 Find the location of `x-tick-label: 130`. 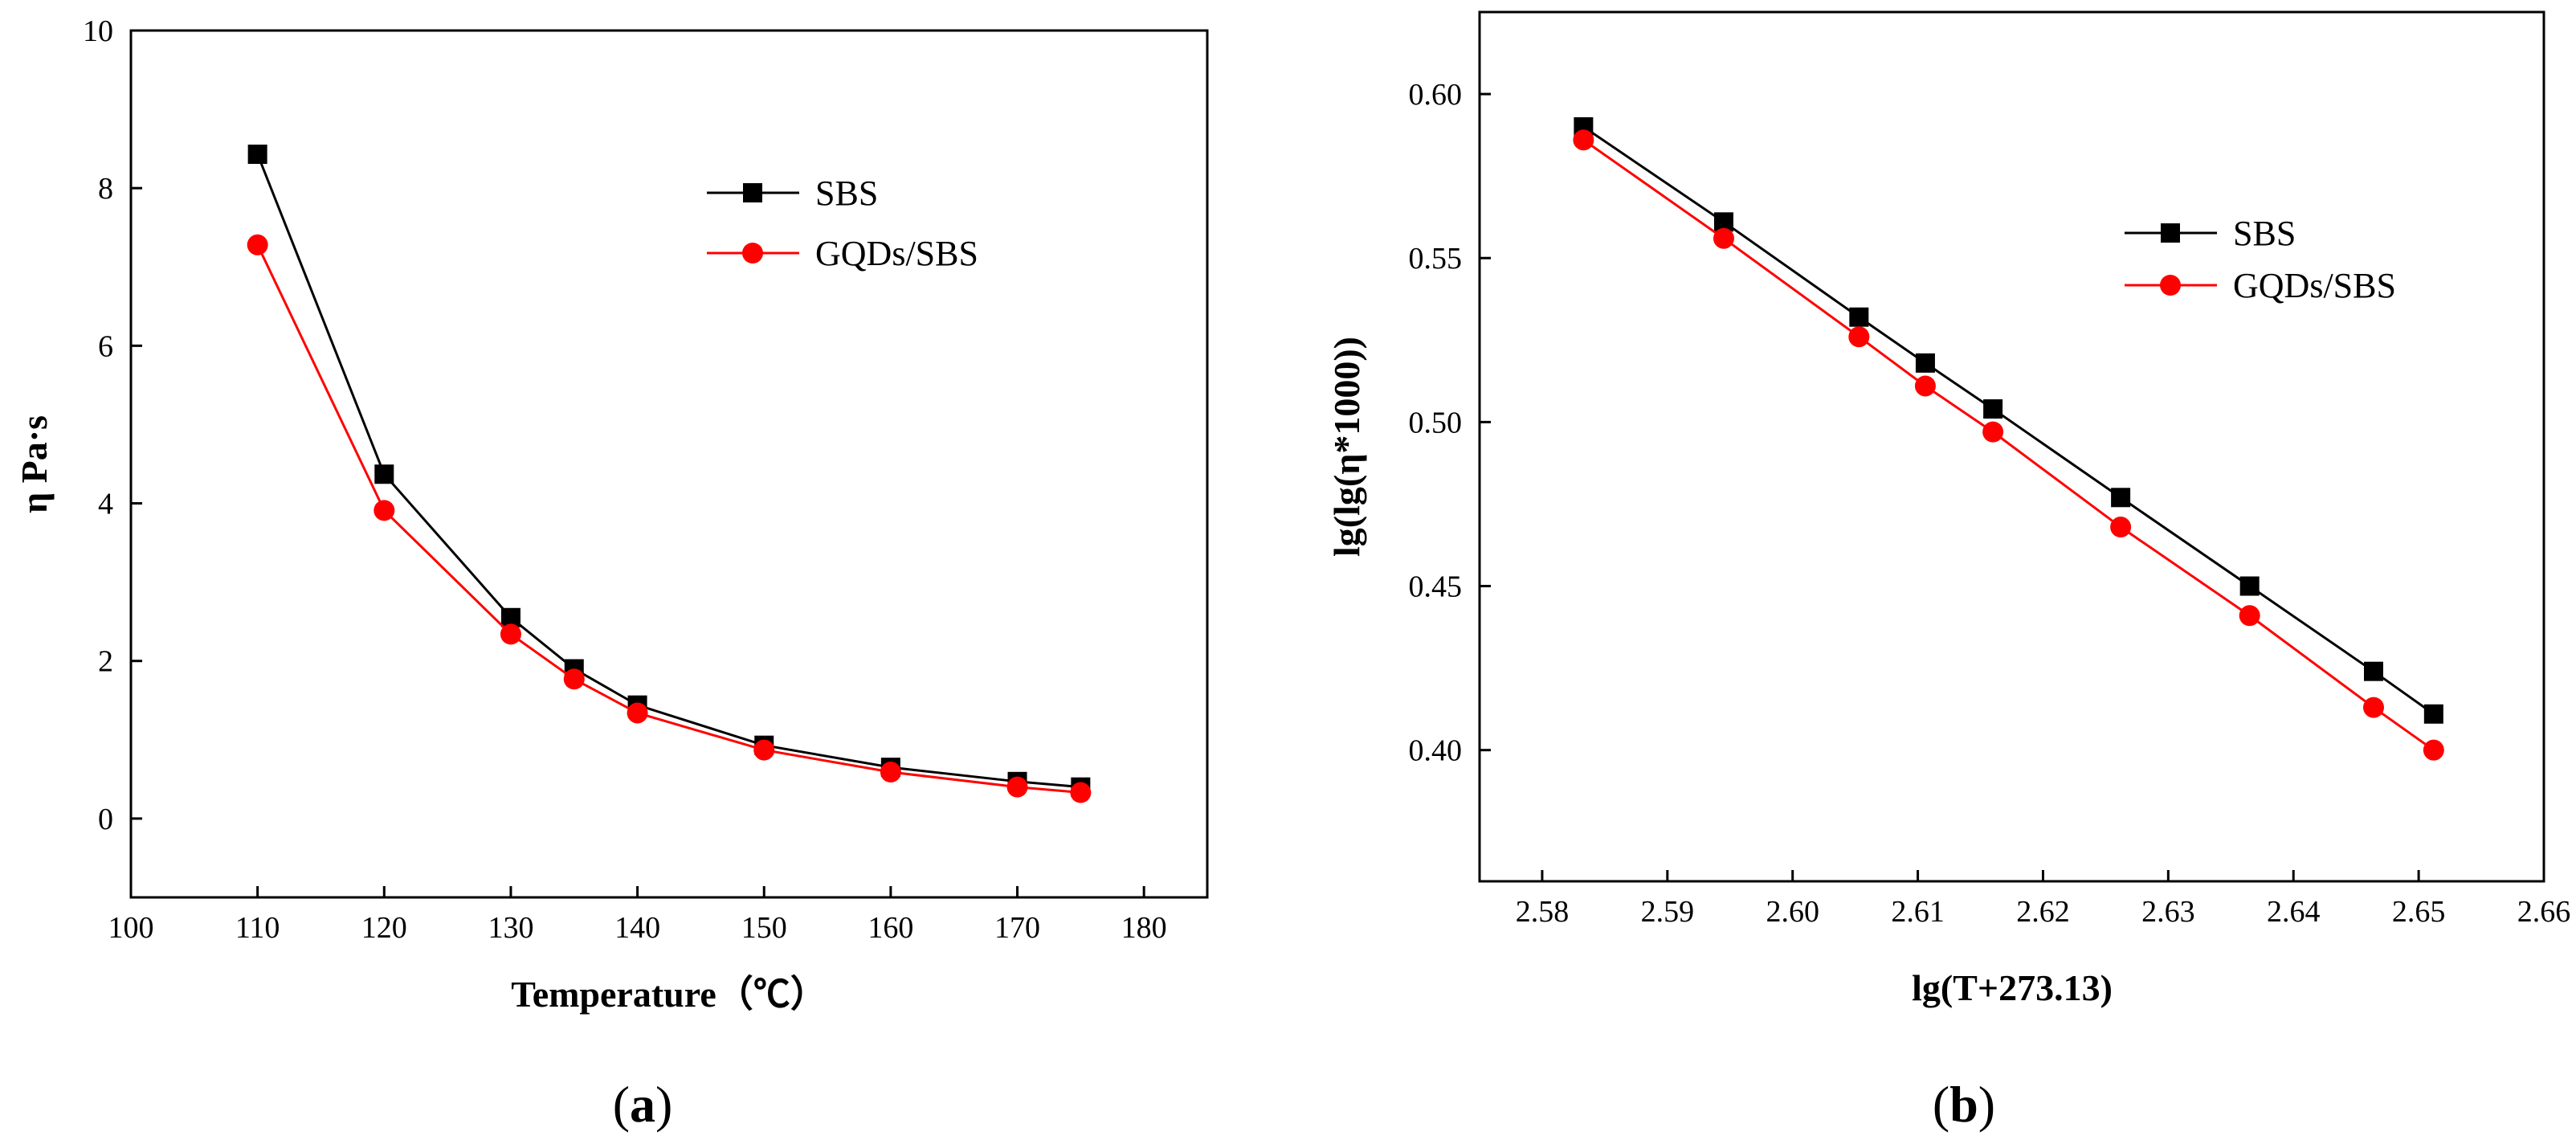

x-tick-label: 130 is located at coordinates (510, 928).